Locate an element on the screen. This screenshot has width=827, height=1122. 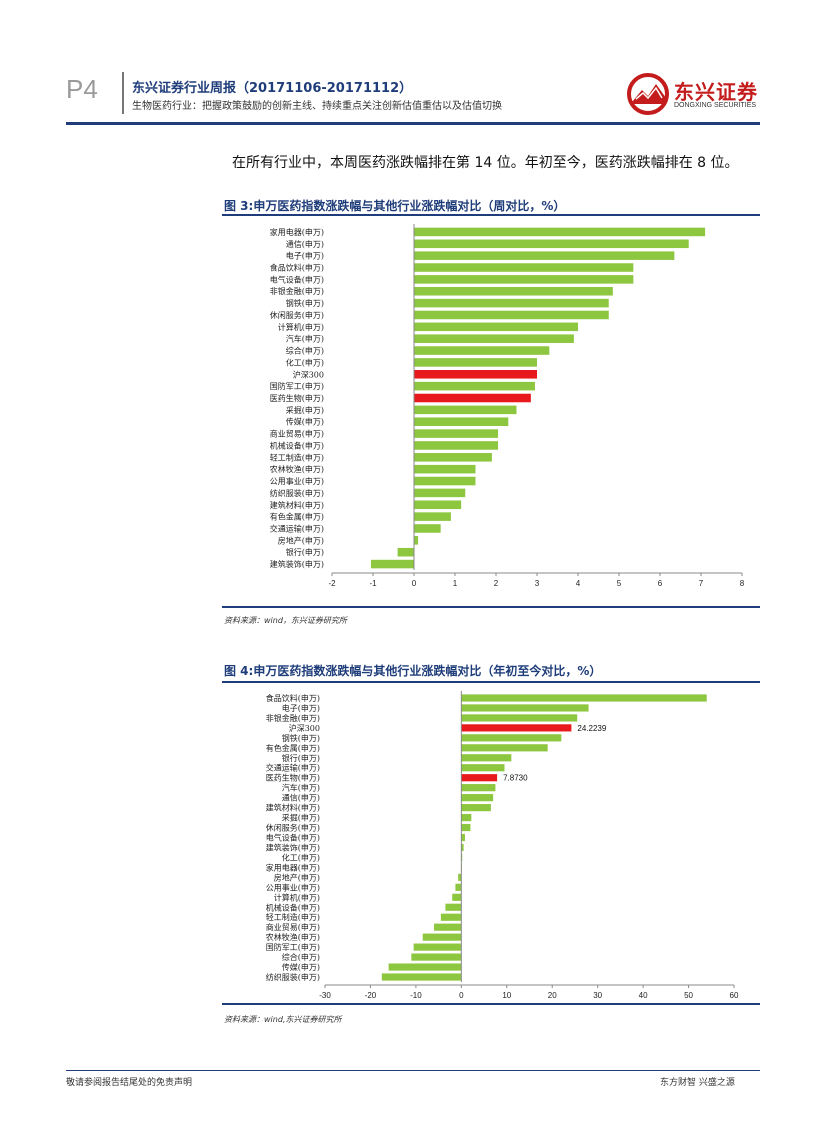
x-tick-label: 2 is located at coordinates (496, 583).